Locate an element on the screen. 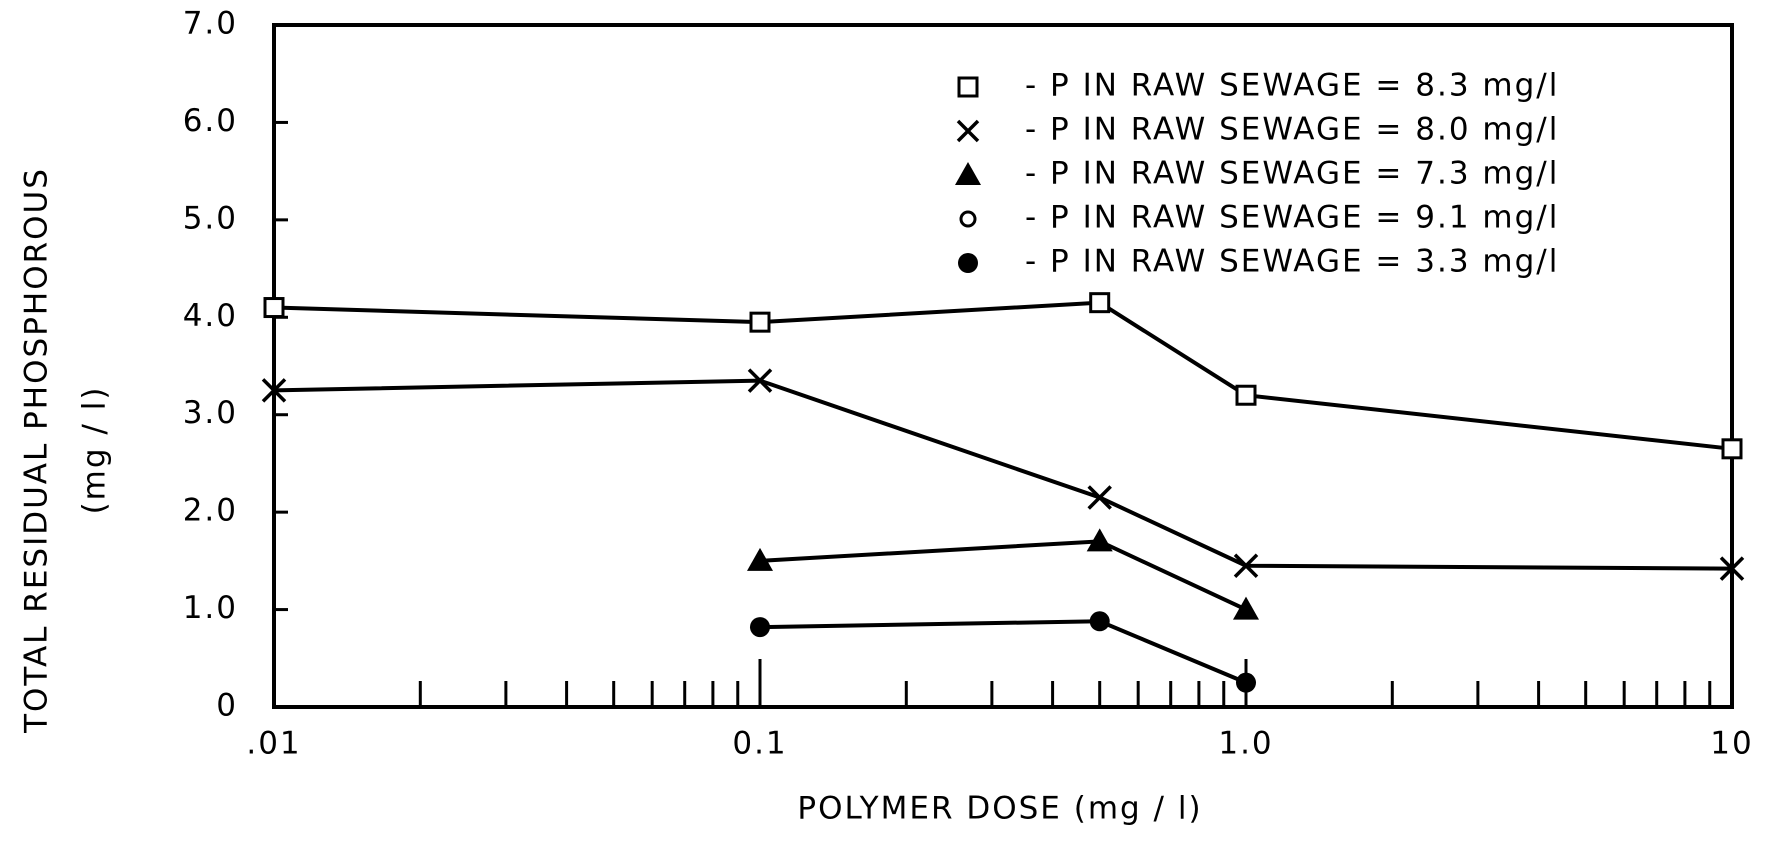  y-tick-label: 0 is located at coordinates (227, 706).